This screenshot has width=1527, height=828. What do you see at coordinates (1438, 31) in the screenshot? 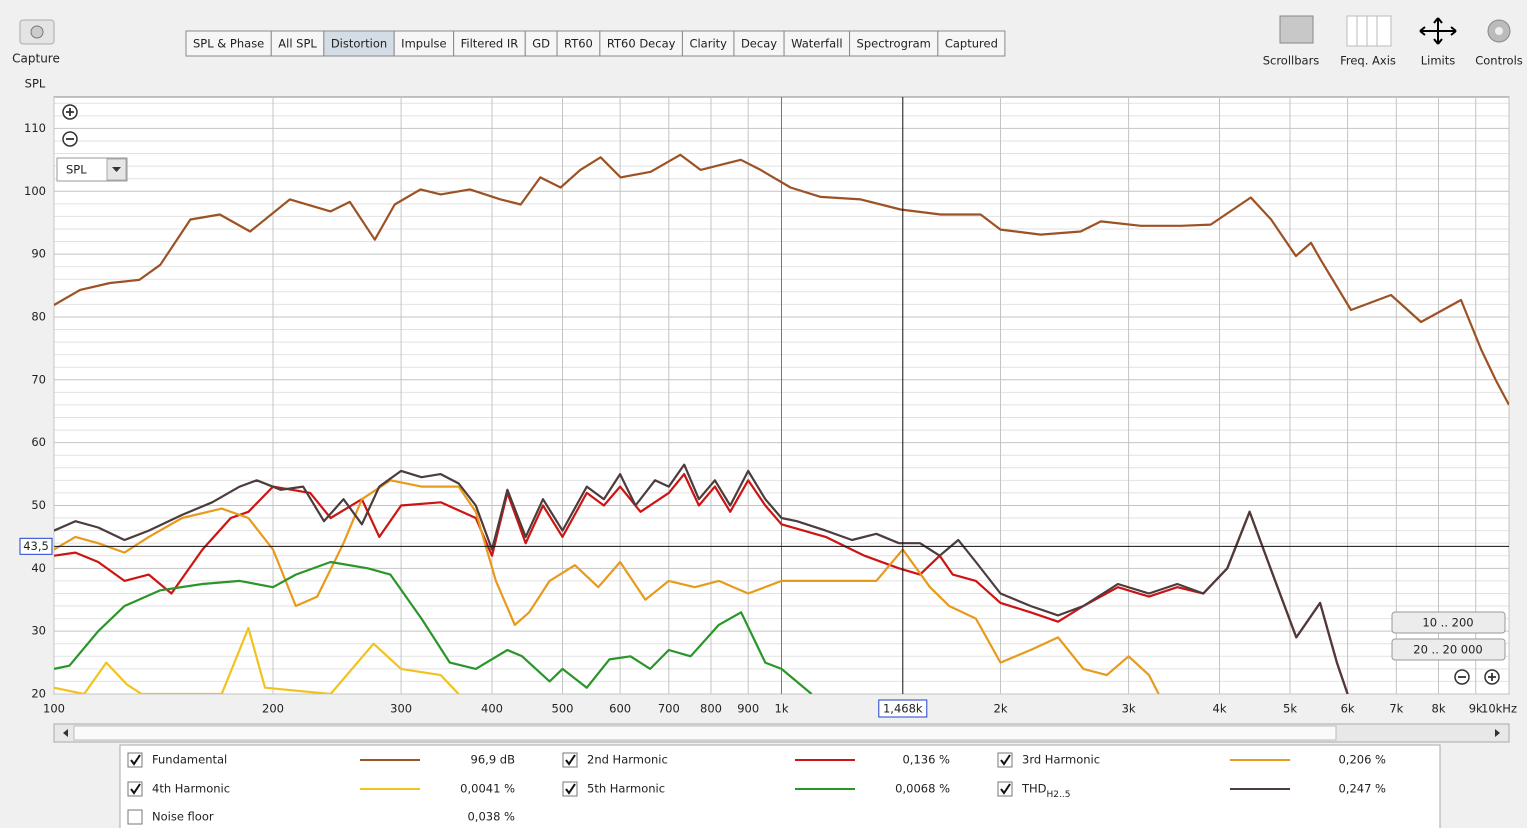
I see `limits-icon` at bounding box center [1438, 31].